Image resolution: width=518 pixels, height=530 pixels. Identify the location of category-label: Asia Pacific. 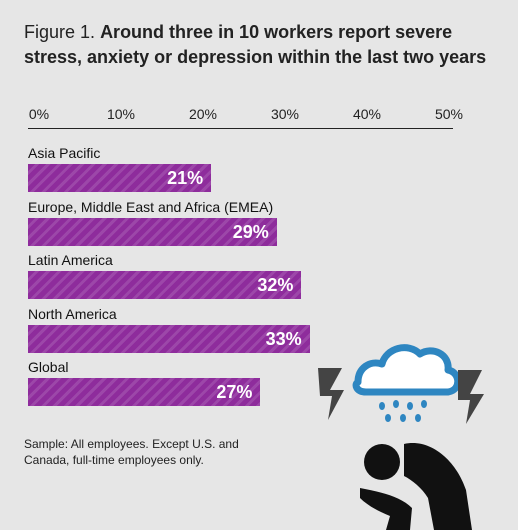
(64, 153).